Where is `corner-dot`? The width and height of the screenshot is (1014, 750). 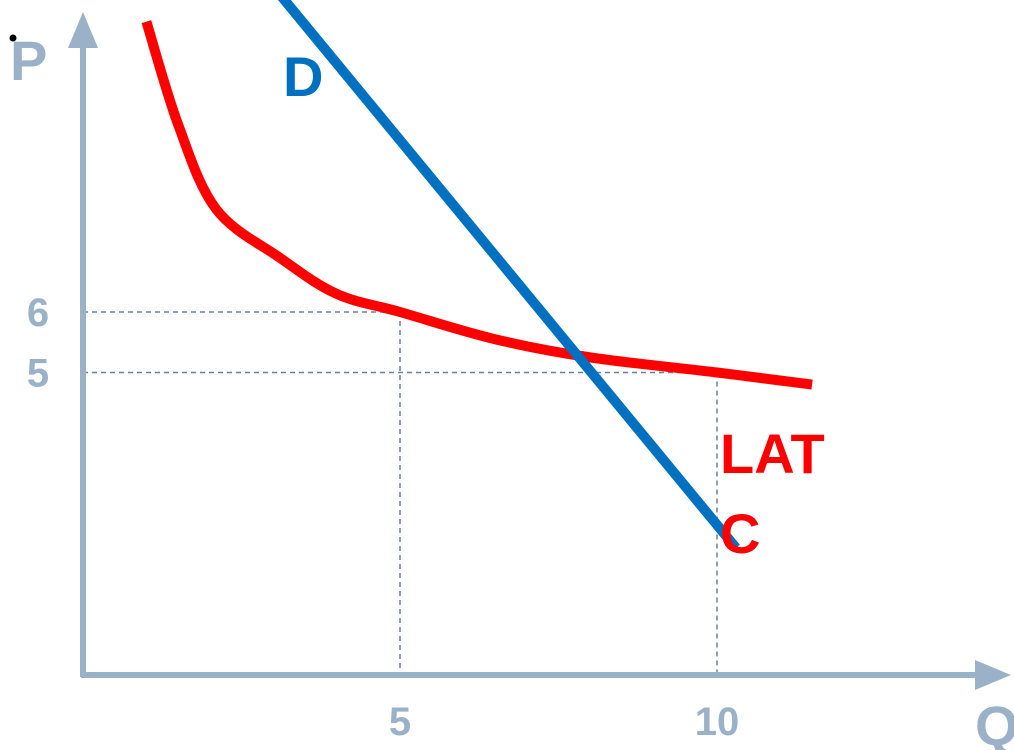
corner-dot is located at coordinates (13, 38).